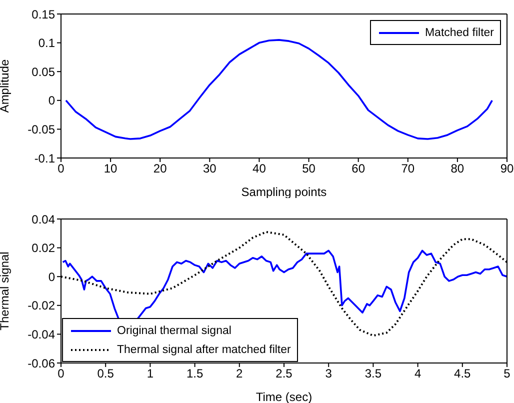 This screenshot has height=403, width=514. What do you see at coordinates (418, 373) in the screenshot?
I see `x-tick-label: 4` at bounding box center [418, 373].